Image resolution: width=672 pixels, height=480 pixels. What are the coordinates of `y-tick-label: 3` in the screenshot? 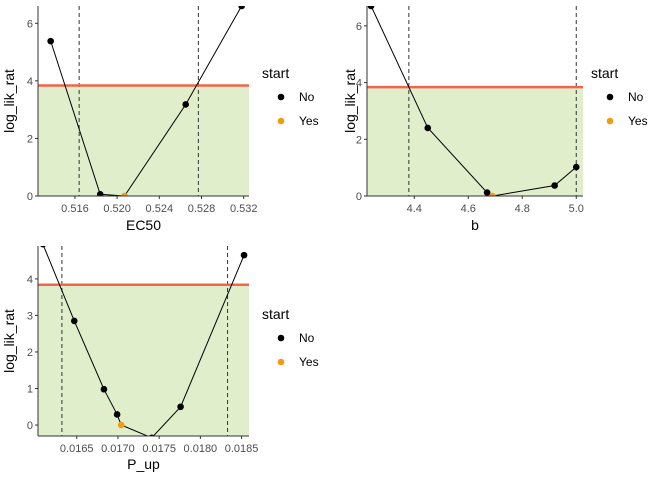 It's located at (30, 316).